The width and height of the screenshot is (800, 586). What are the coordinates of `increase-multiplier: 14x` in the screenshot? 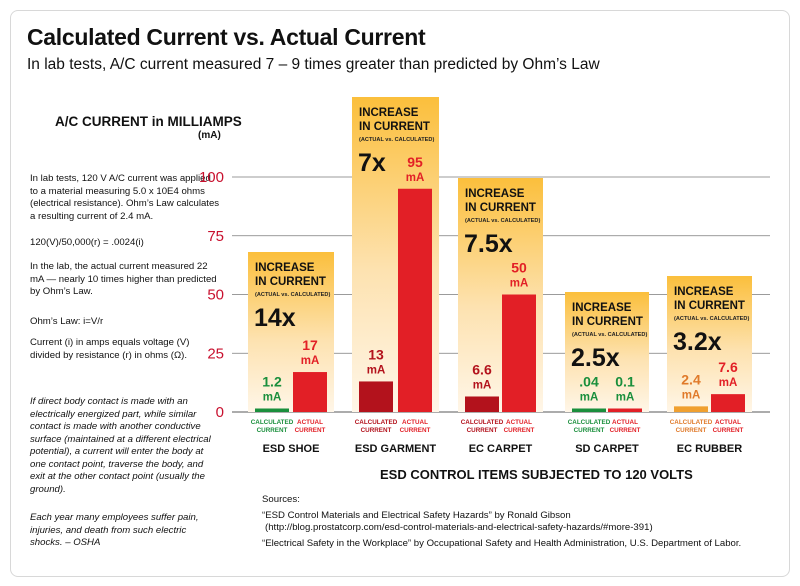 It's located at (275, 318).